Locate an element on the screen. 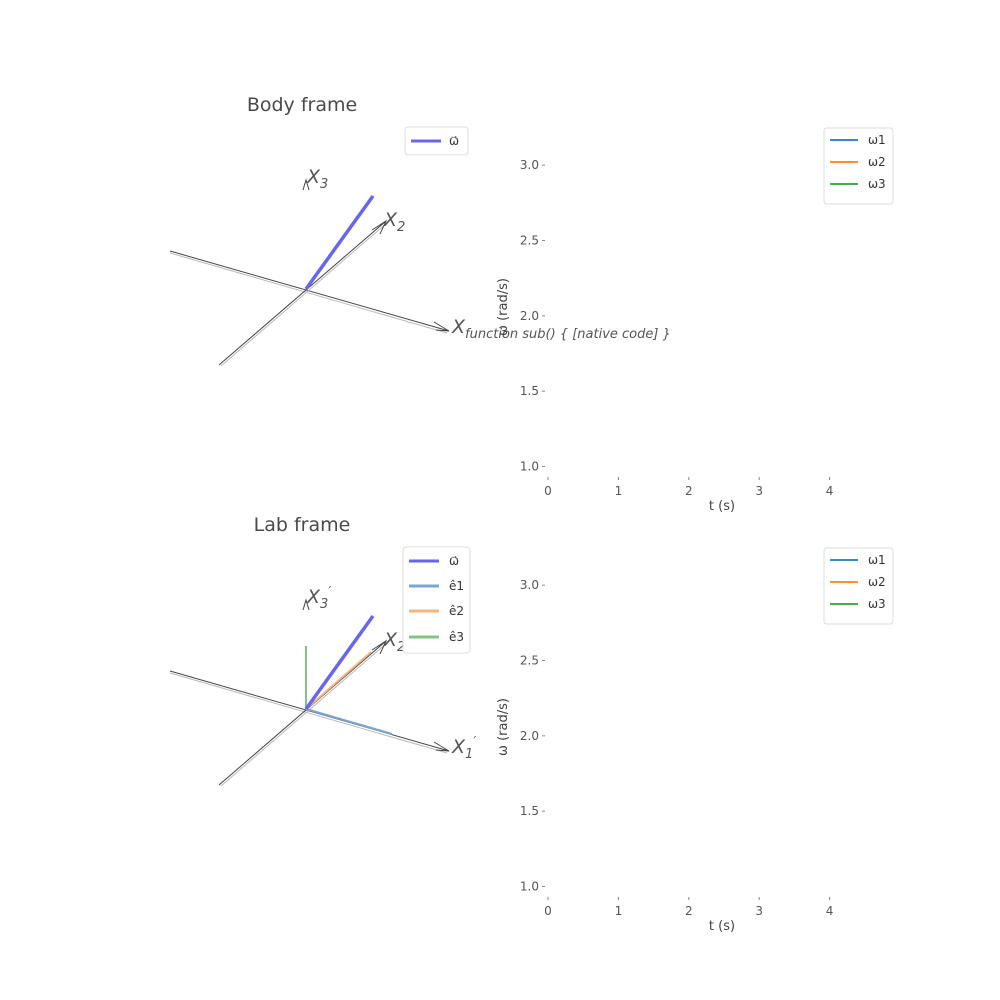 This screenshot has height=1000, width=1000. x1-axis-shadow is located at coordinates (308, 293).